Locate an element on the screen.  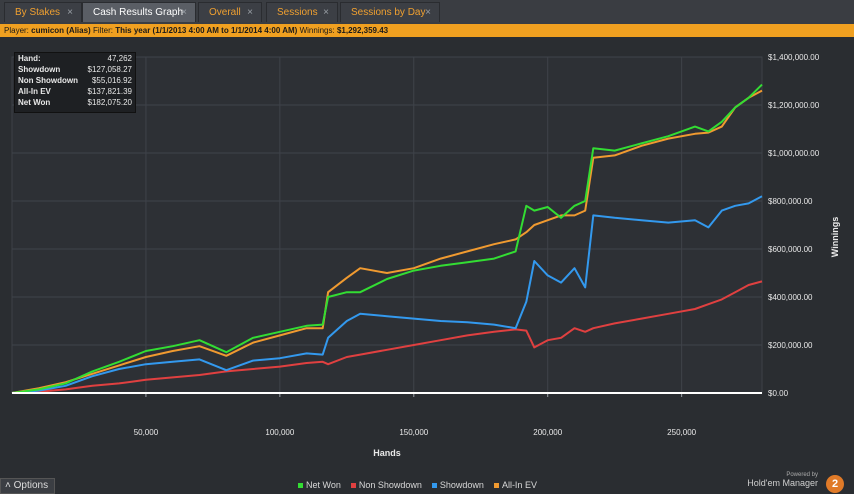
tab-by-stakes: By Stakes × is located at coordinates (43, 12).